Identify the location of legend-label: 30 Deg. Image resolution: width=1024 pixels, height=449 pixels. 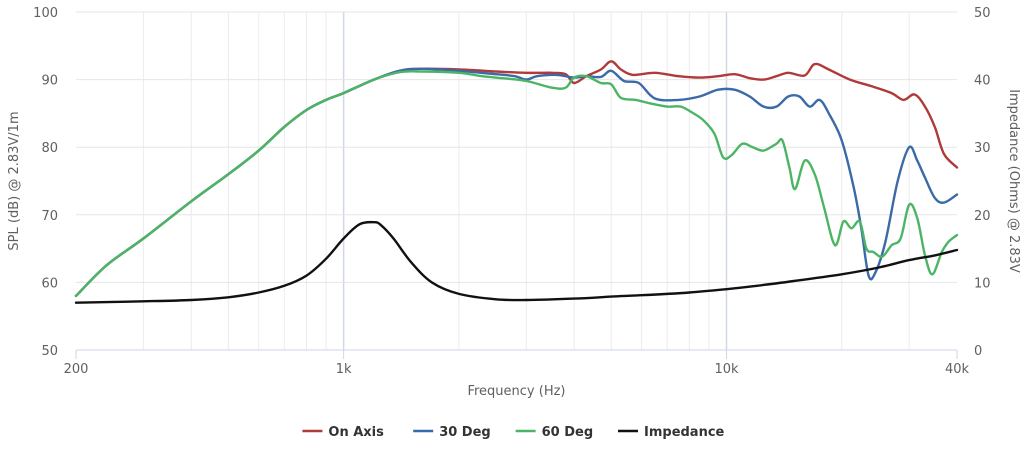
(465, 432).